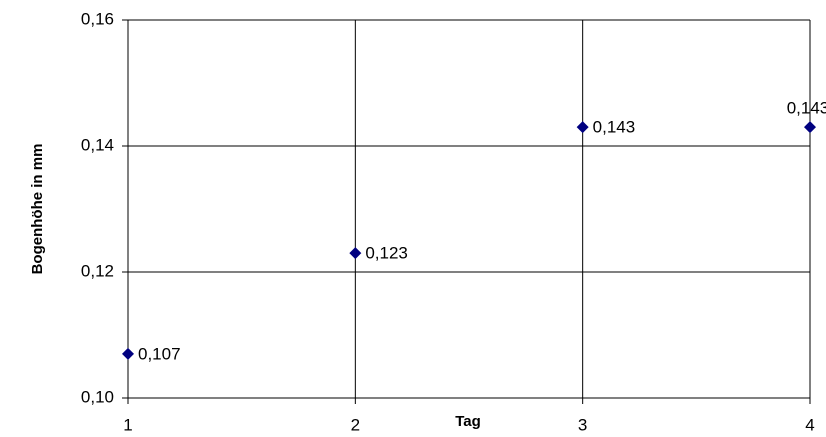 The image size is (826, 437). I want to click on y-axis-title: Bogenhöhe in mm, so click(37, 209).